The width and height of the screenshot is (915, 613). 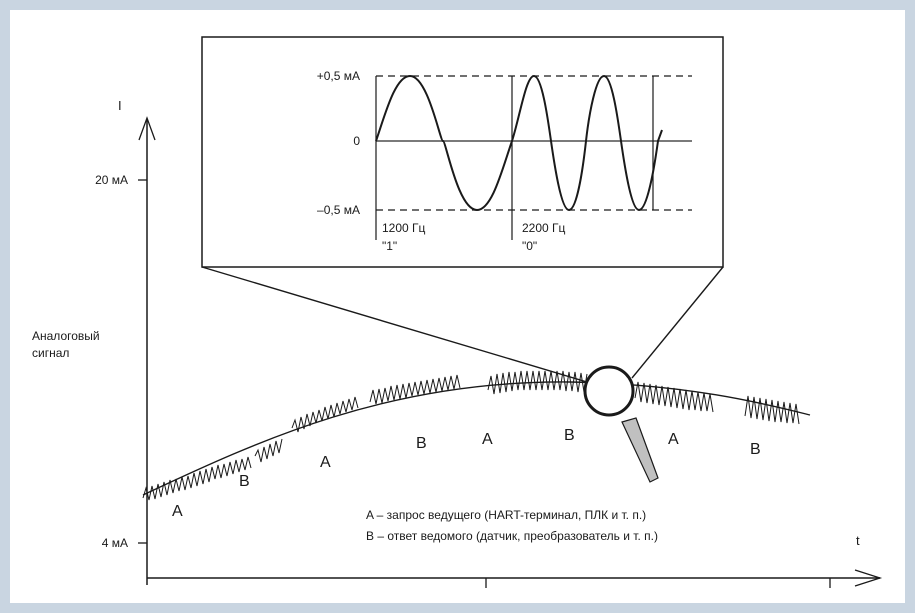 What do you see at coordinates (268, 450) in the screenshot?
I see `burst-b1` at bounding box center [268, 450].